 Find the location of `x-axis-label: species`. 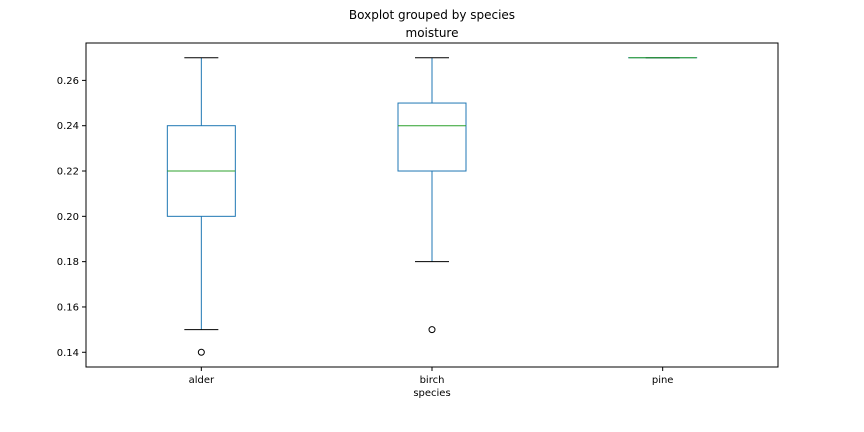

x-axis-label: species is located at coordinates (431, 393).